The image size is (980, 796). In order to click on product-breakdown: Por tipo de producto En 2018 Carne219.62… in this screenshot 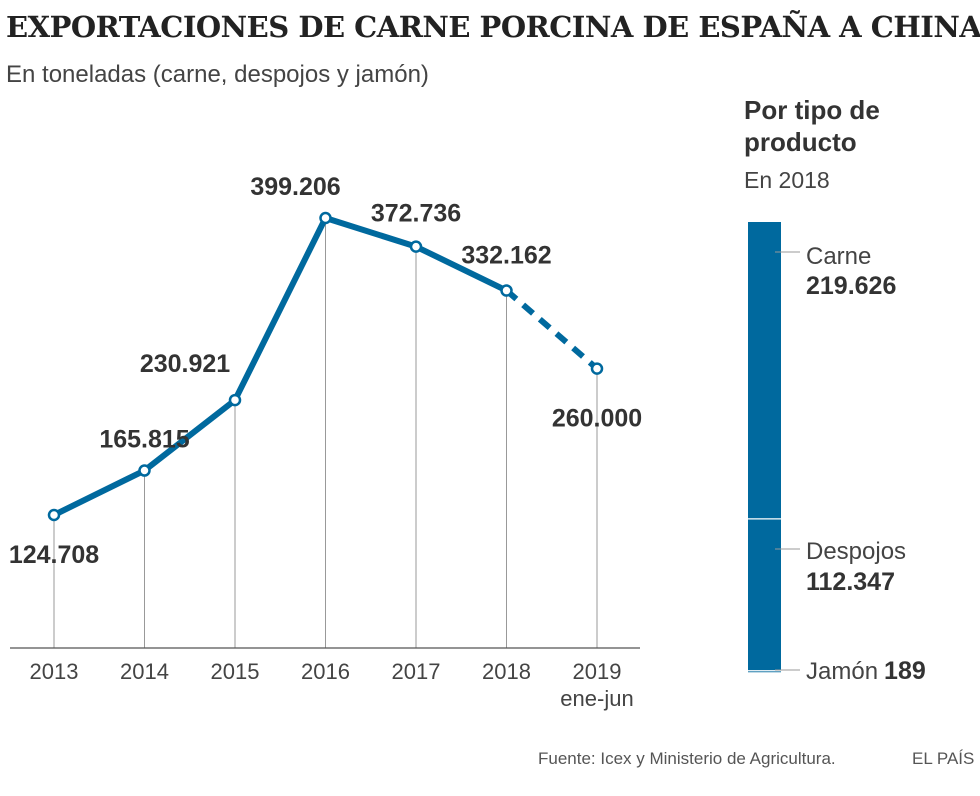, I will do `click(835, 390)`.